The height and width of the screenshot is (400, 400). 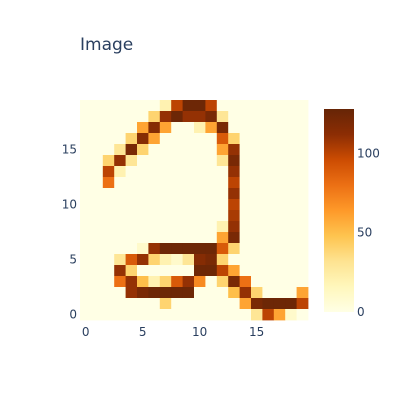 I want to click on y-tick-label: 0, so click(x=73, y=315).